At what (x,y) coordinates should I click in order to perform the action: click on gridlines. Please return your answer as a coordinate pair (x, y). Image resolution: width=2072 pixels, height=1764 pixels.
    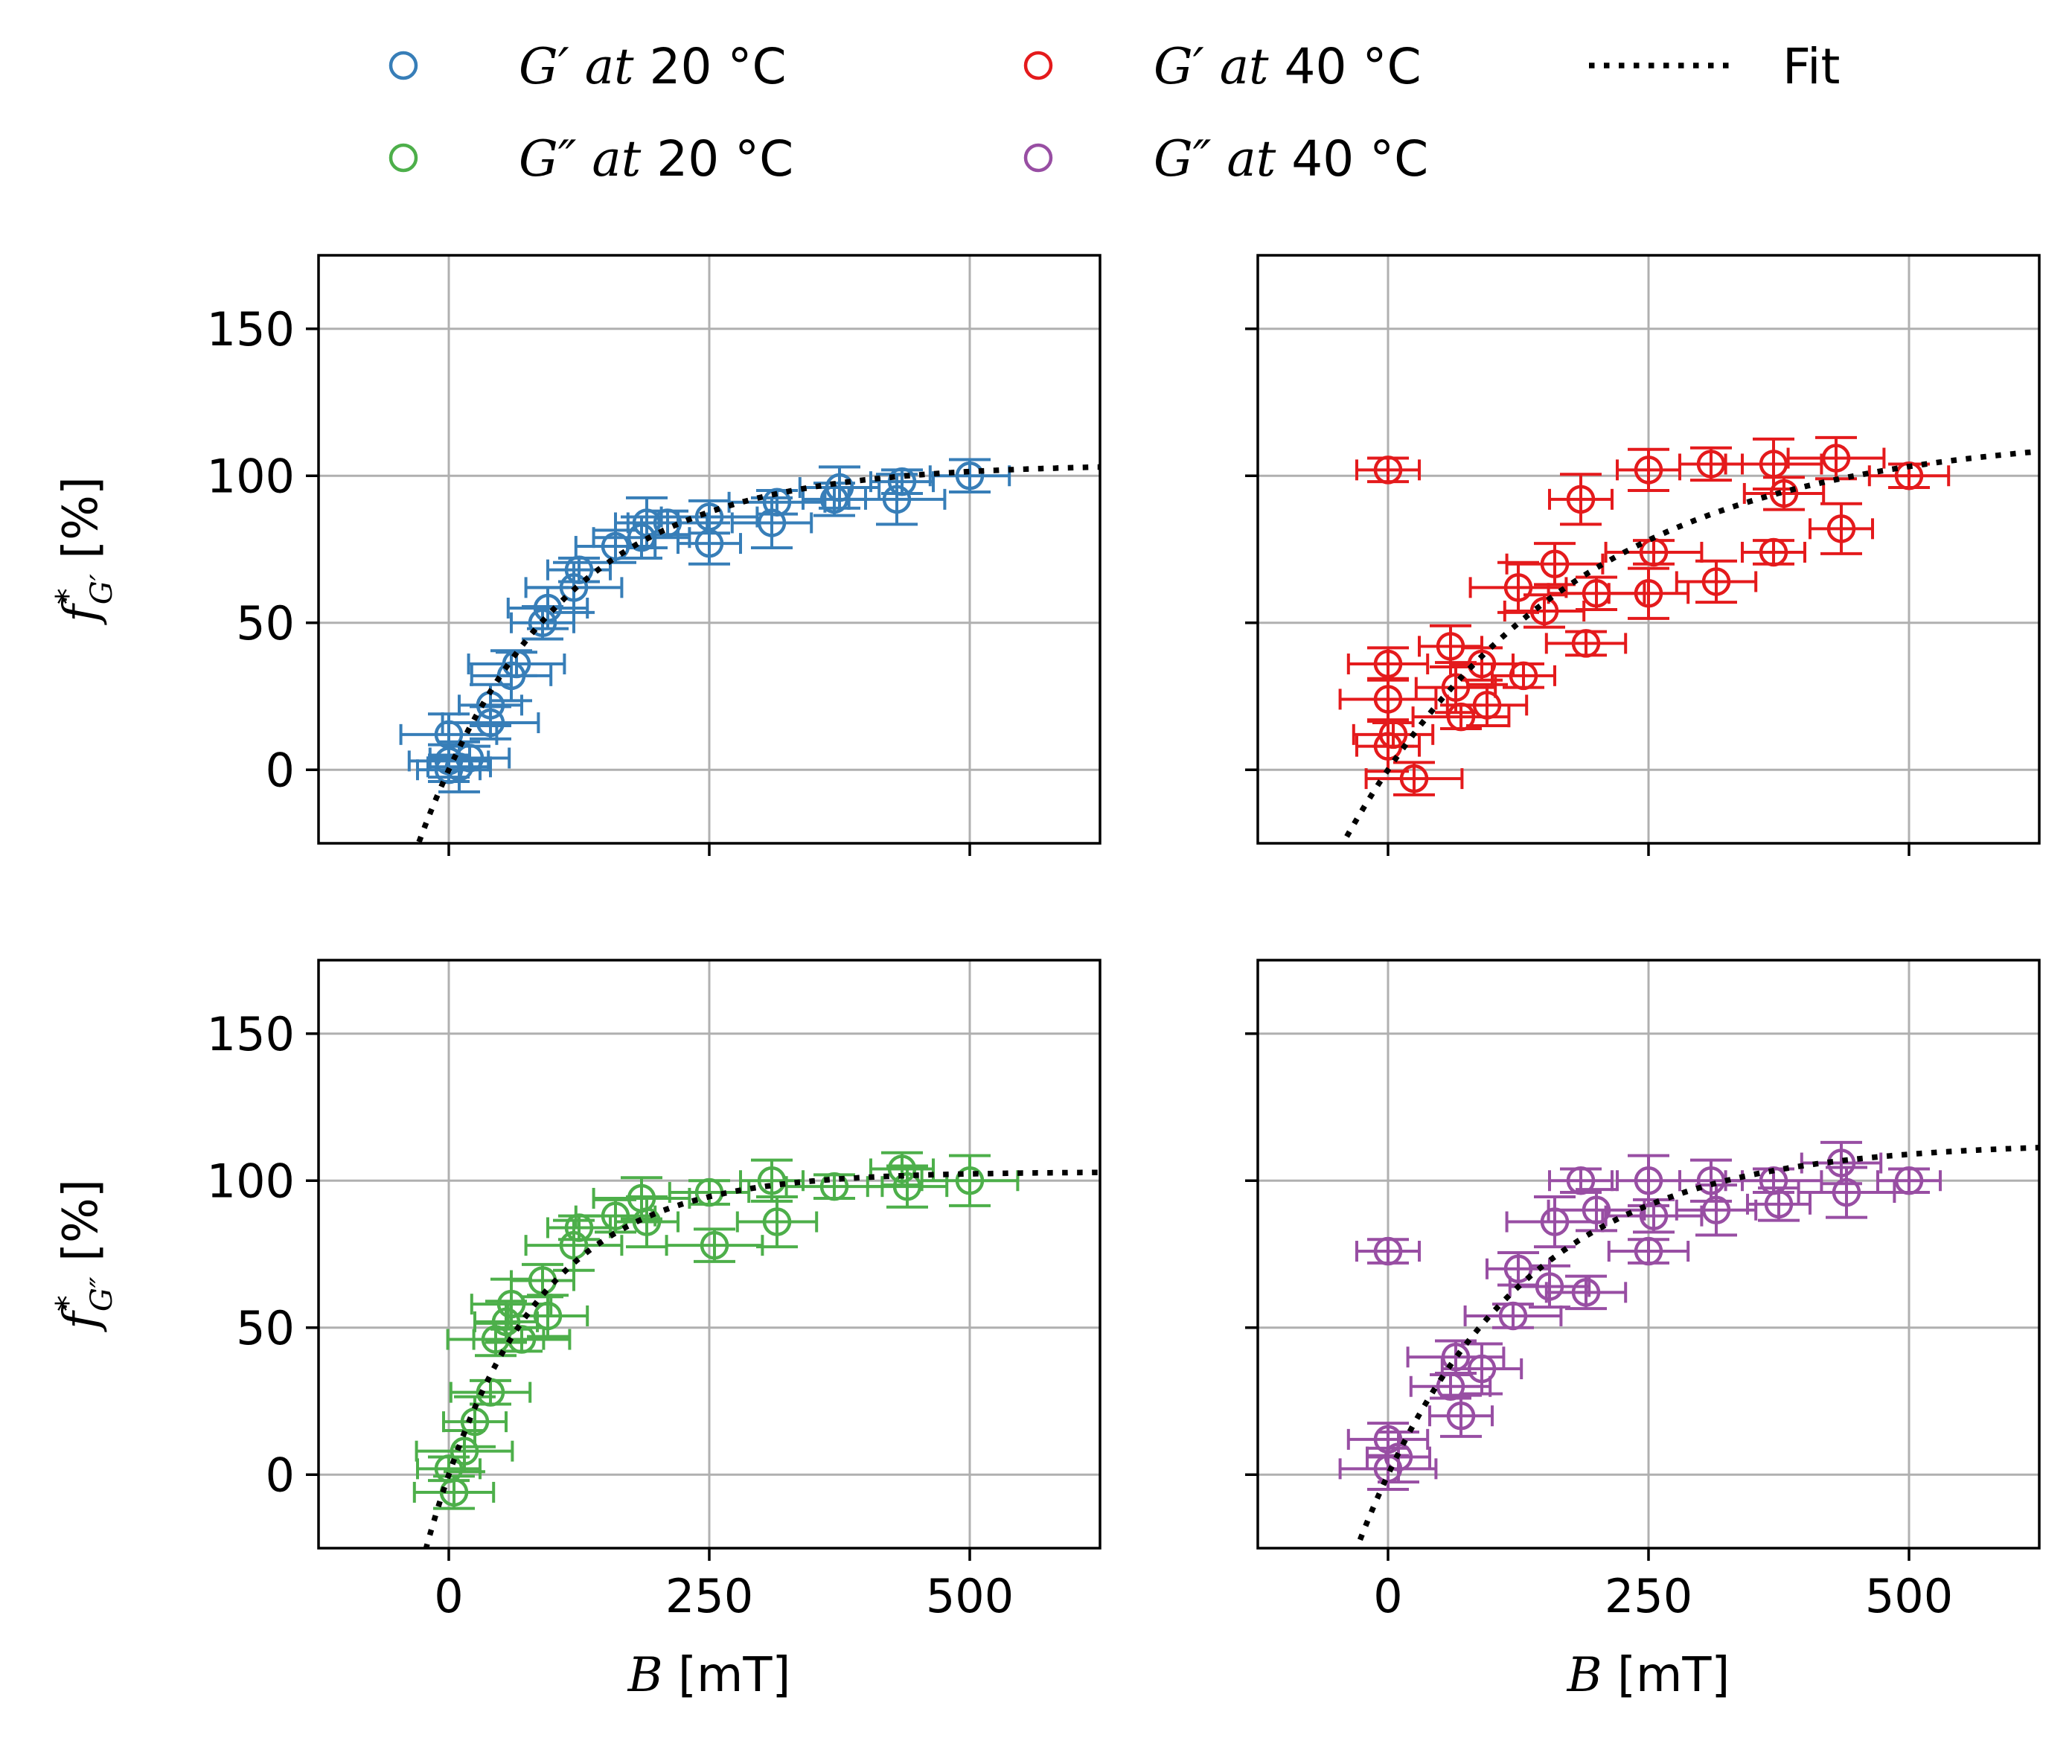
    Looking at the image, I should click on (709, 1254).